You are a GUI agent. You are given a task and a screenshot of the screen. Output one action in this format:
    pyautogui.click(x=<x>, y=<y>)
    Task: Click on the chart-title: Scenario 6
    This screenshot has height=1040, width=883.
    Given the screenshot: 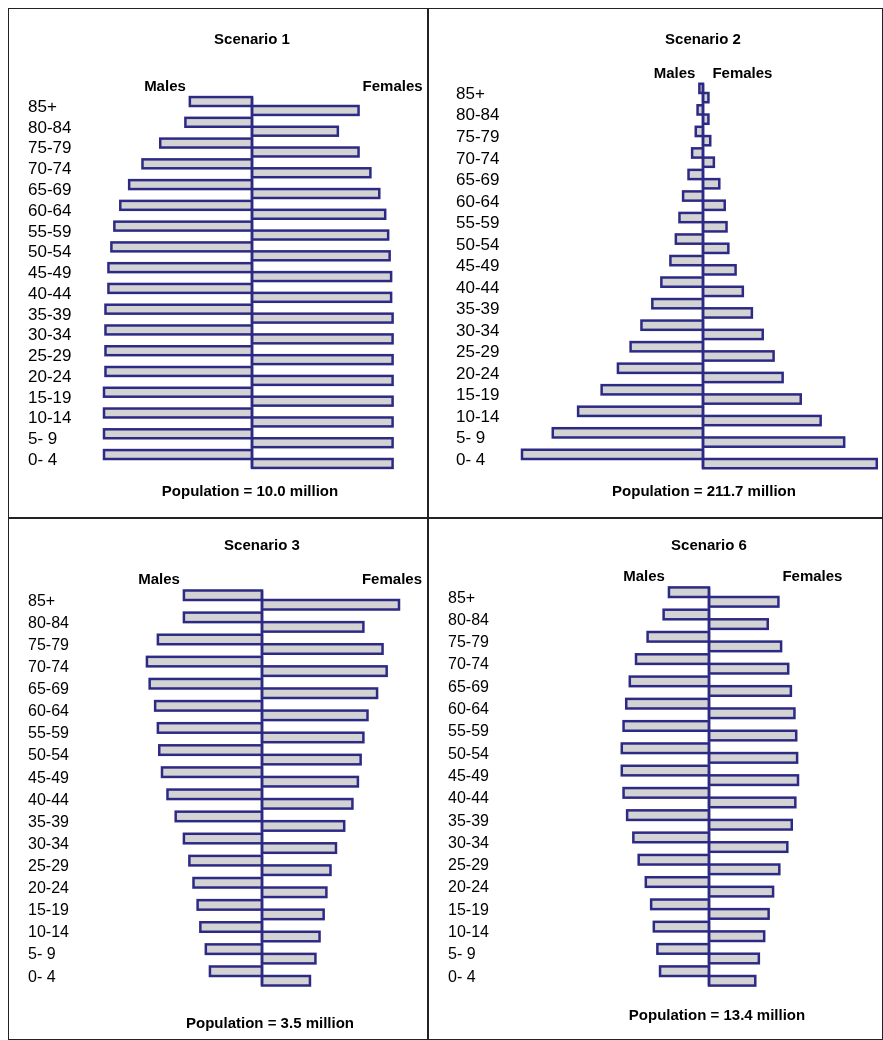 What is the action you would take?
    pyautogui.click(x=709, y=544)
    